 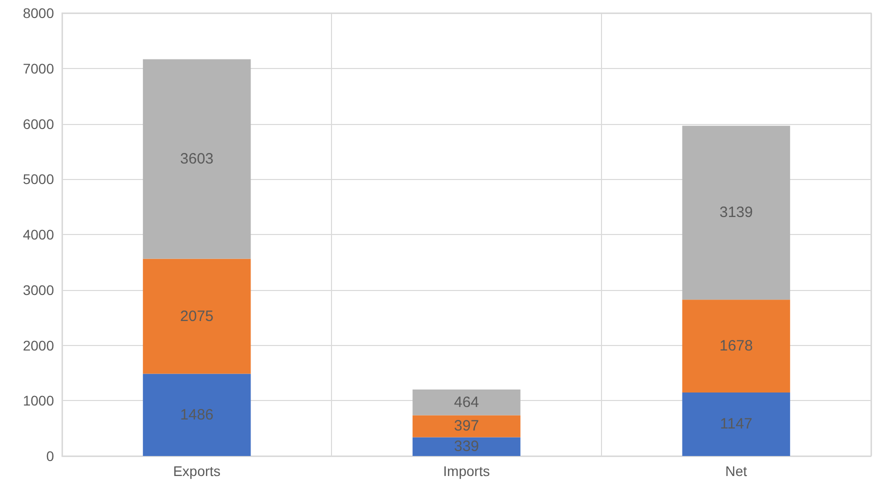 What do you see at coordinates (50, 456) in the screenshot?
I see `y-tick-label: 0` at bounding box center [50, 456].